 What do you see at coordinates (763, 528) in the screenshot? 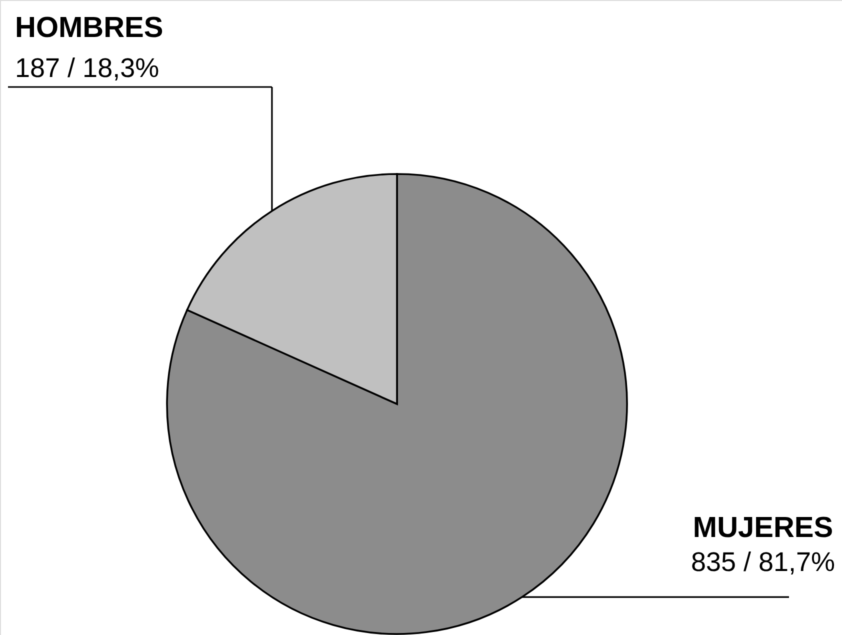
I see `slice-label: MUJERES` at bounding box center [763, 528].